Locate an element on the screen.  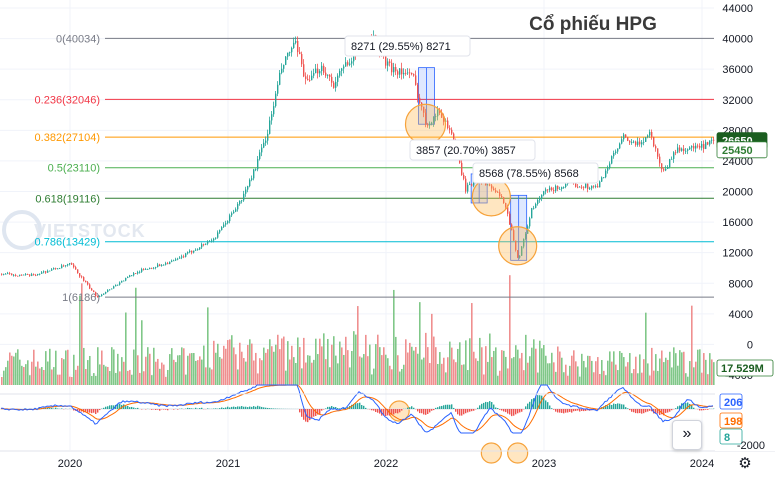
x-tick-label: 2021 is located at coordinates (228, 464).